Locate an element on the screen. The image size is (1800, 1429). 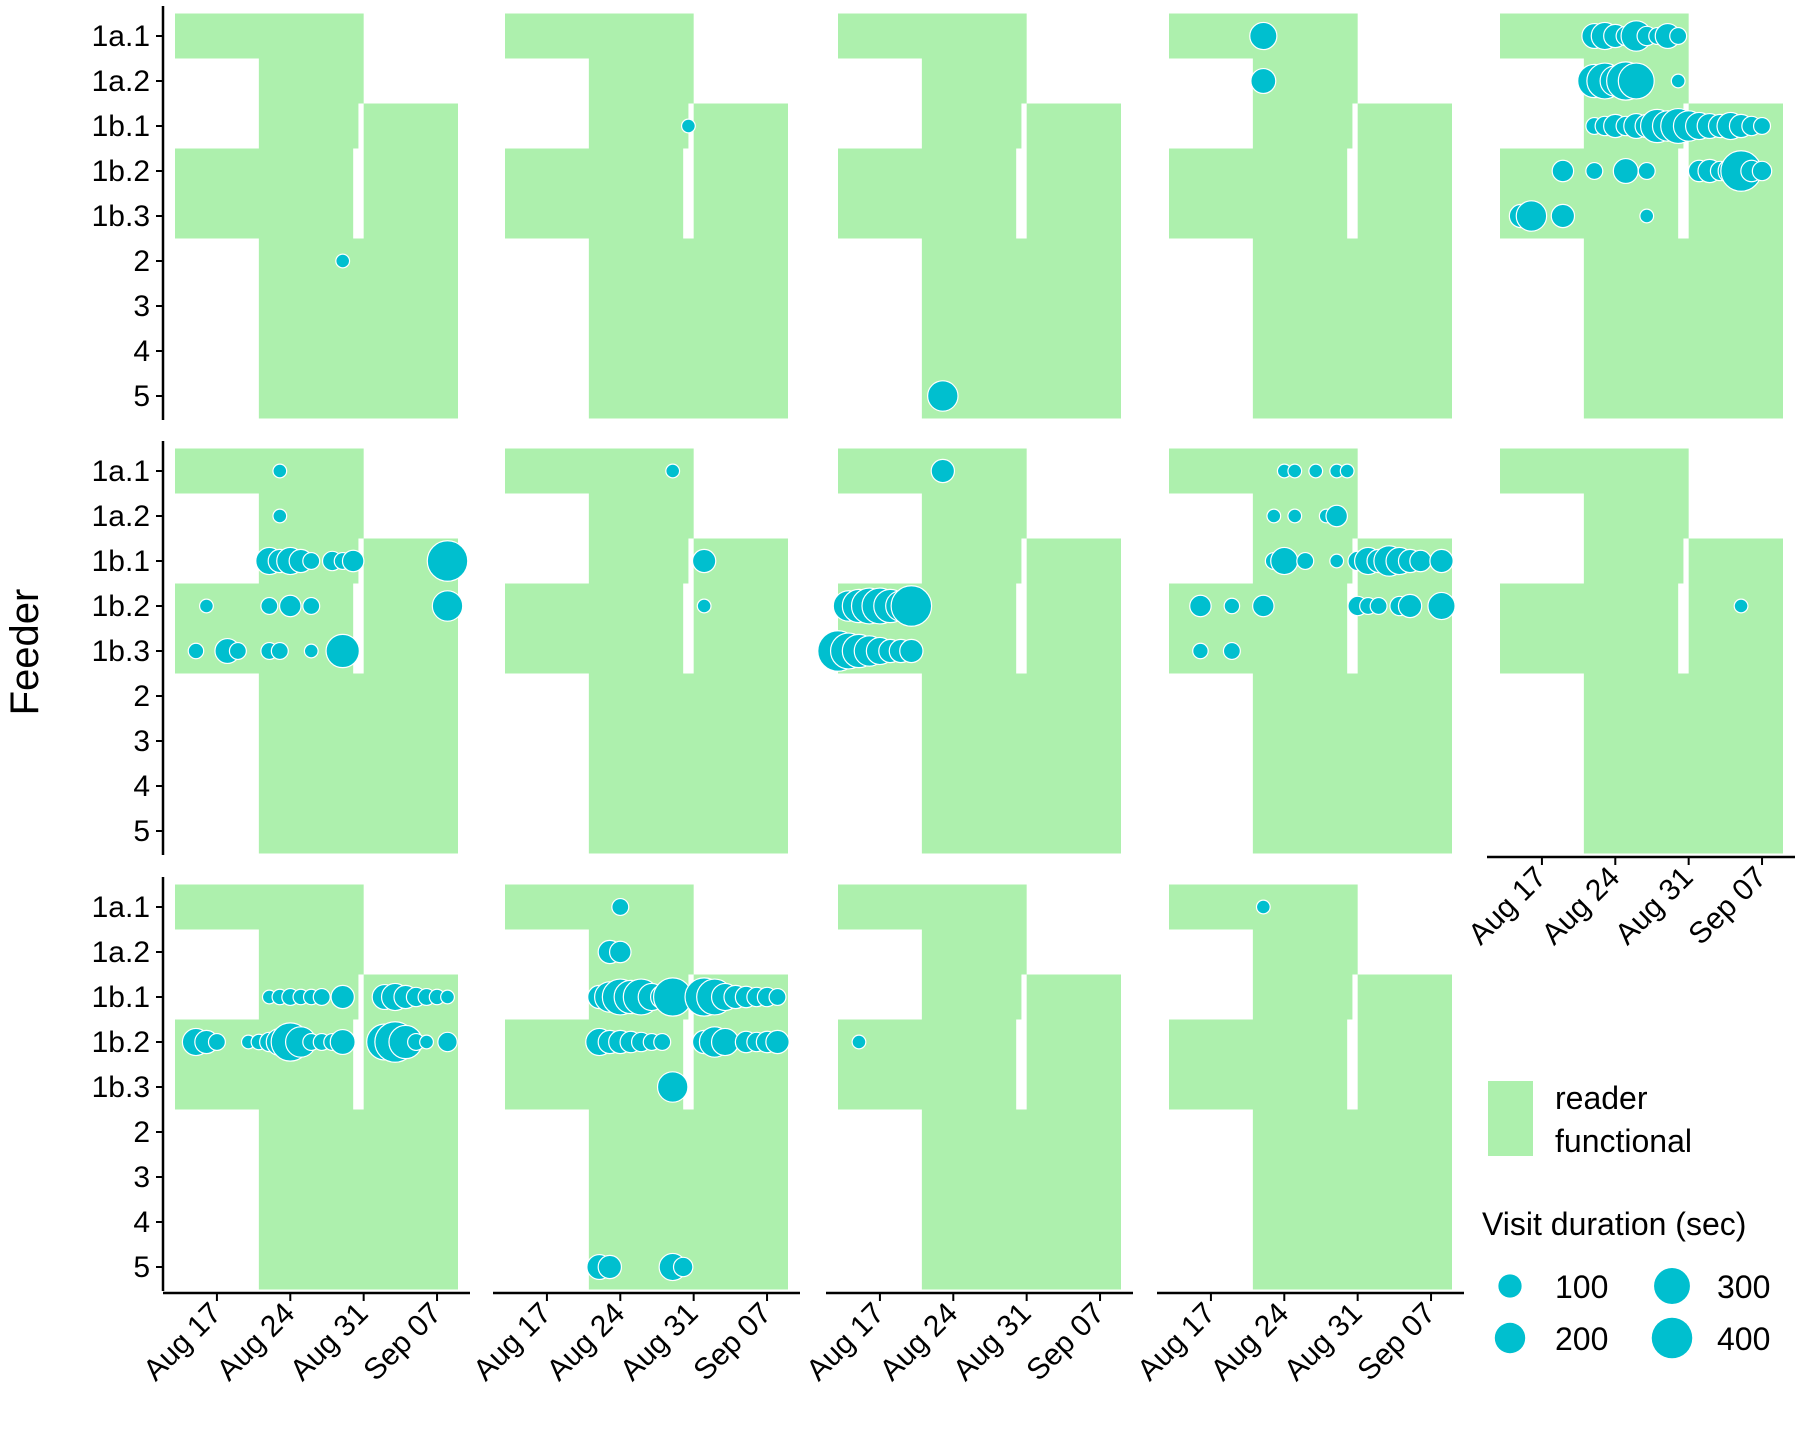
facet-panel: 1a.1 1a.2 1b.1 1b.2 1b.3 2 3 4 5 is located at coordinates (280, 648).